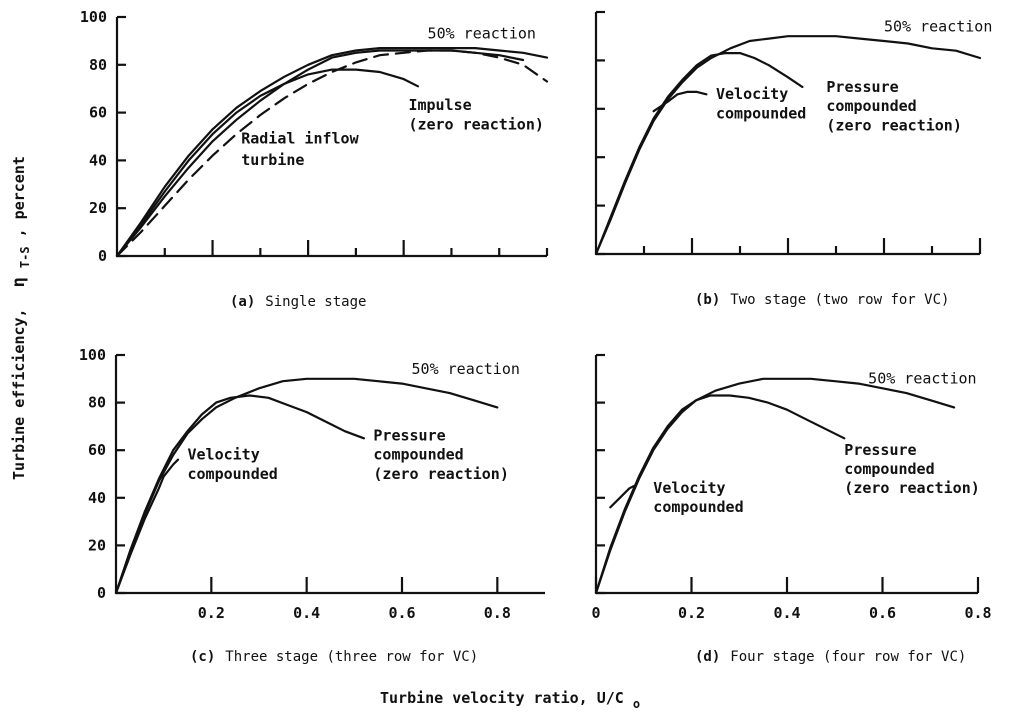 The image size is (1034, 716). Describe the element at coordinates (19, 196) in the screenshot. I see `y-axis-title-suffix: , percent` at that location.